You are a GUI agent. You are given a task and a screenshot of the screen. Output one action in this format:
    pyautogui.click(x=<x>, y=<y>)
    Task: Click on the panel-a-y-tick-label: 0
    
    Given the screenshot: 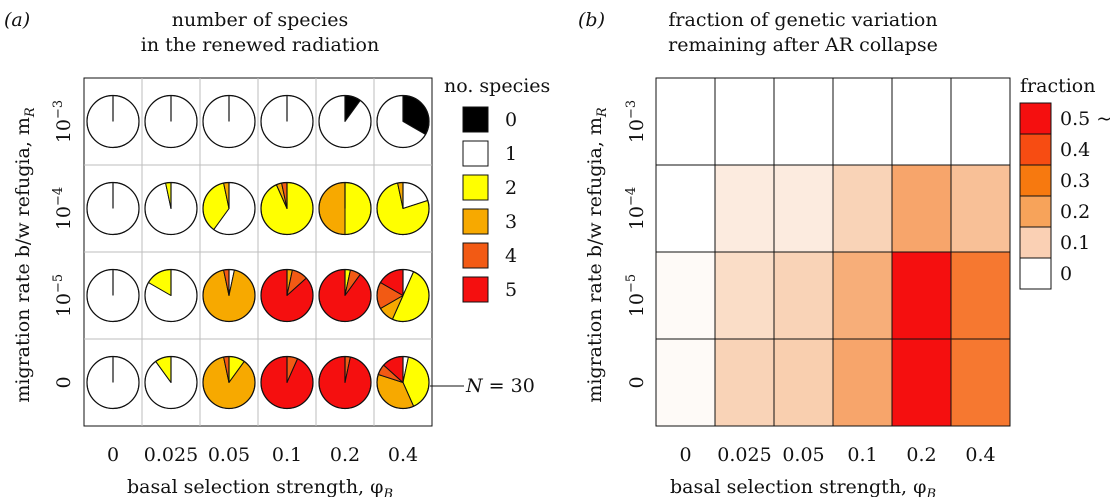 What is the action you would take?
    pyautogui.click(x=64, y=382)
    